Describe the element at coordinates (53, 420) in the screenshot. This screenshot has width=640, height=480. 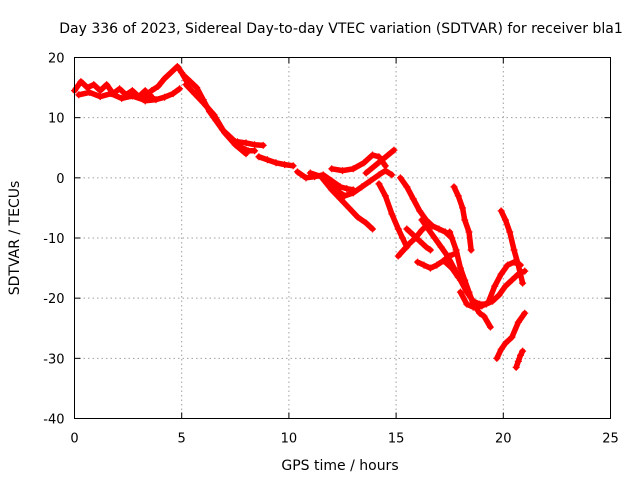
I see `y-tick-label: -40` at that location.